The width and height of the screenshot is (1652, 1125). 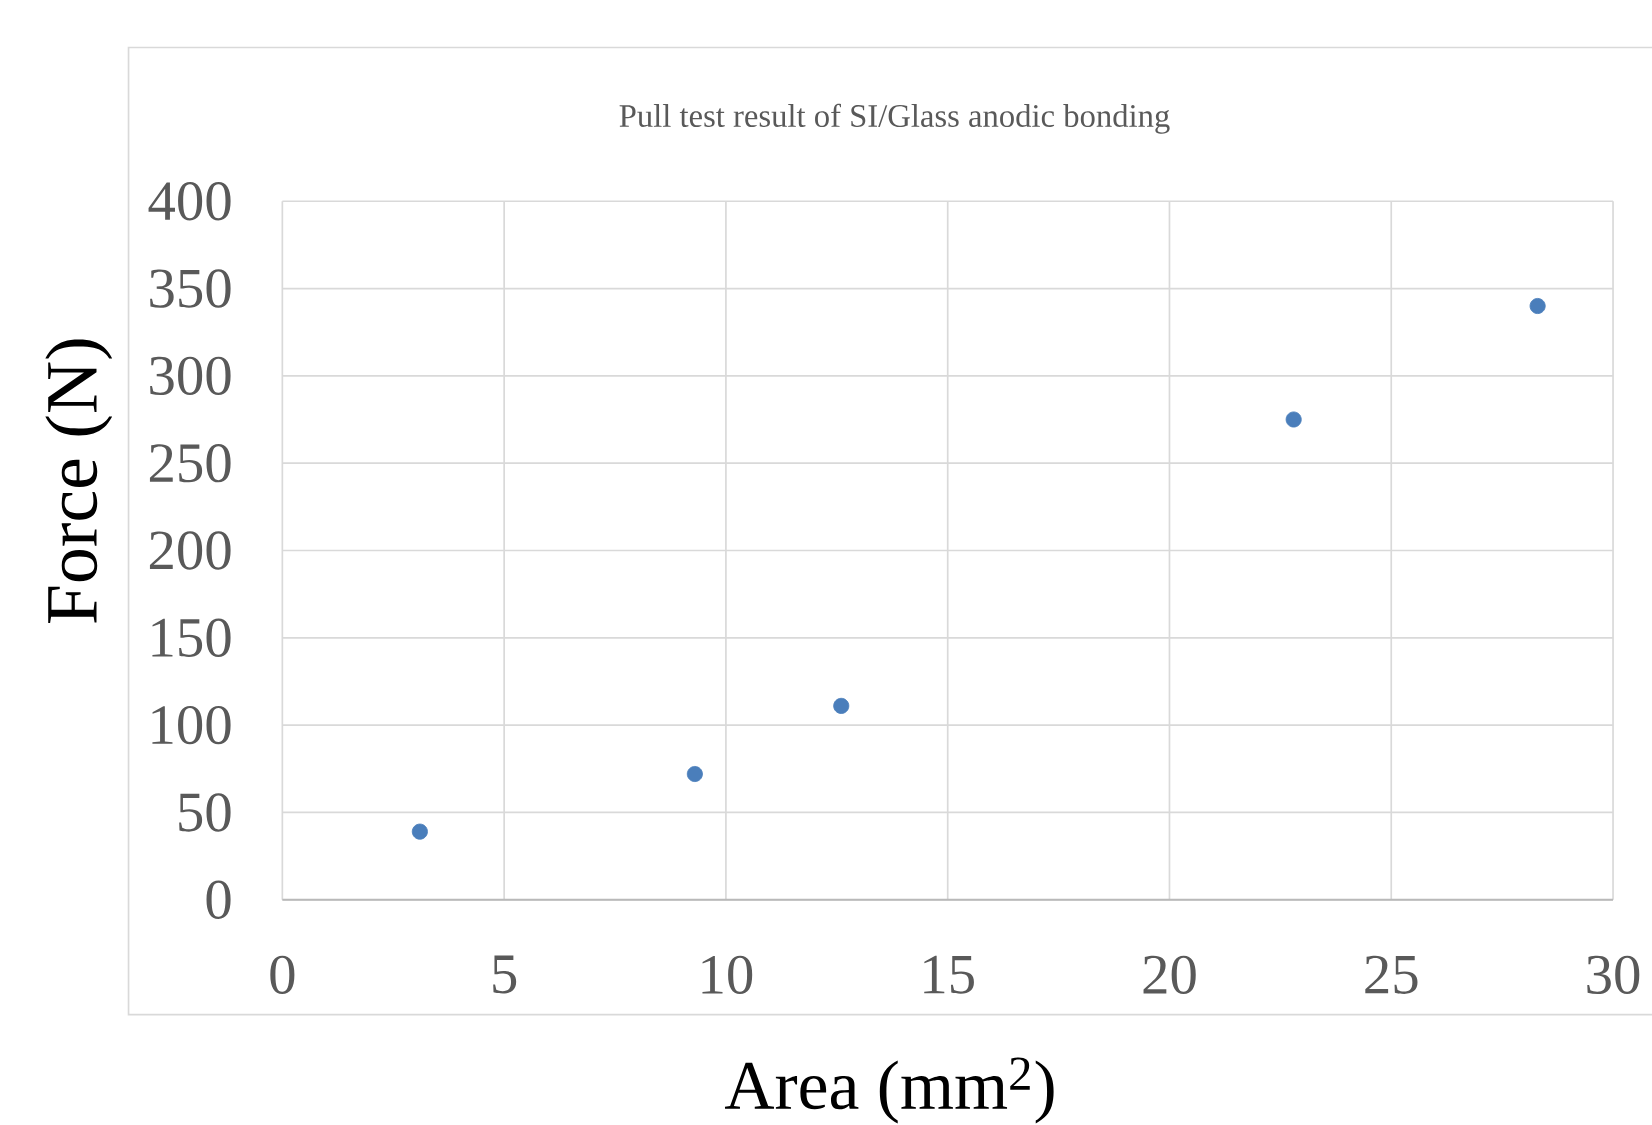 What do you see at coordinates (190, 550) in the screenshot?
I see `y-tick-label: 200` at bounding box center [190, 550].